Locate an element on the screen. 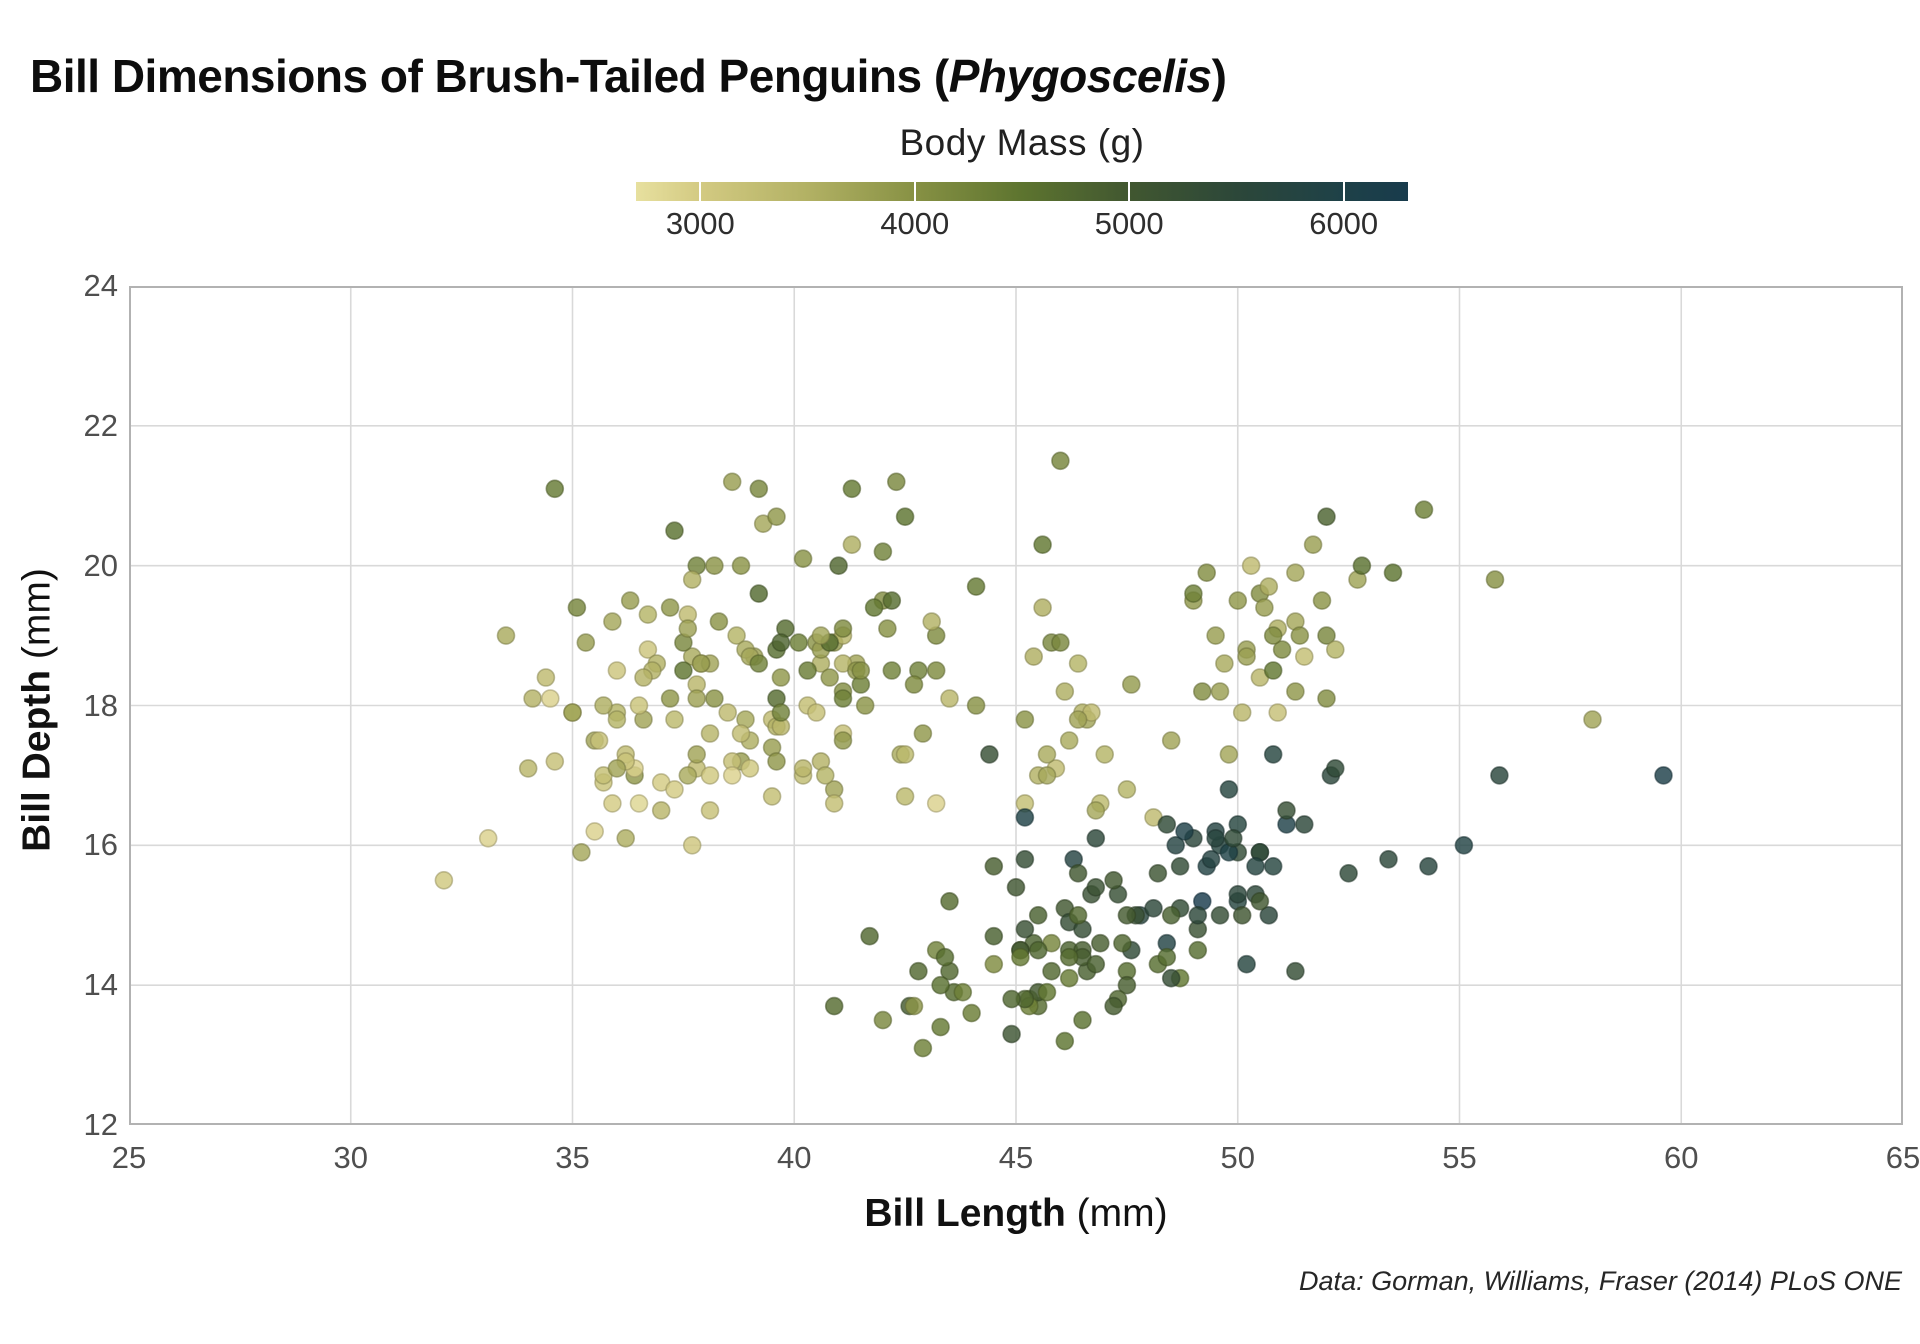 Image resolution: width=1920 pixels, height=1344 pixels. y-tick-label: 20 is located at coordinates (100, 565).